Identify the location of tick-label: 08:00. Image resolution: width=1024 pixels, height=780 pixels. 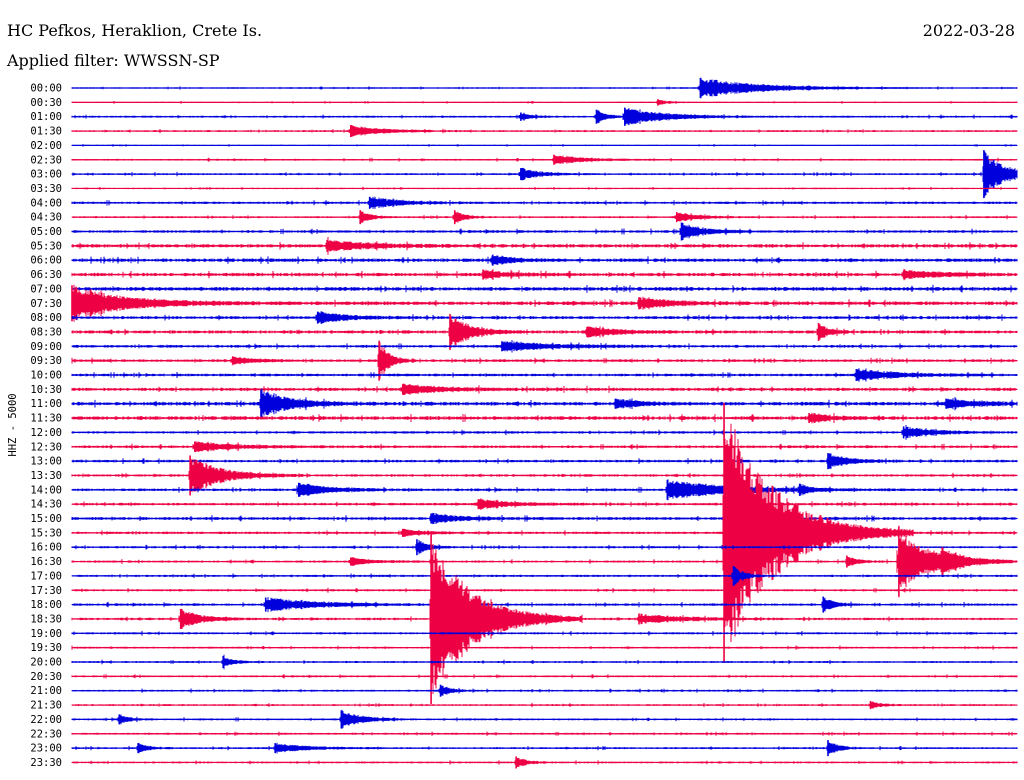
(46, 318).